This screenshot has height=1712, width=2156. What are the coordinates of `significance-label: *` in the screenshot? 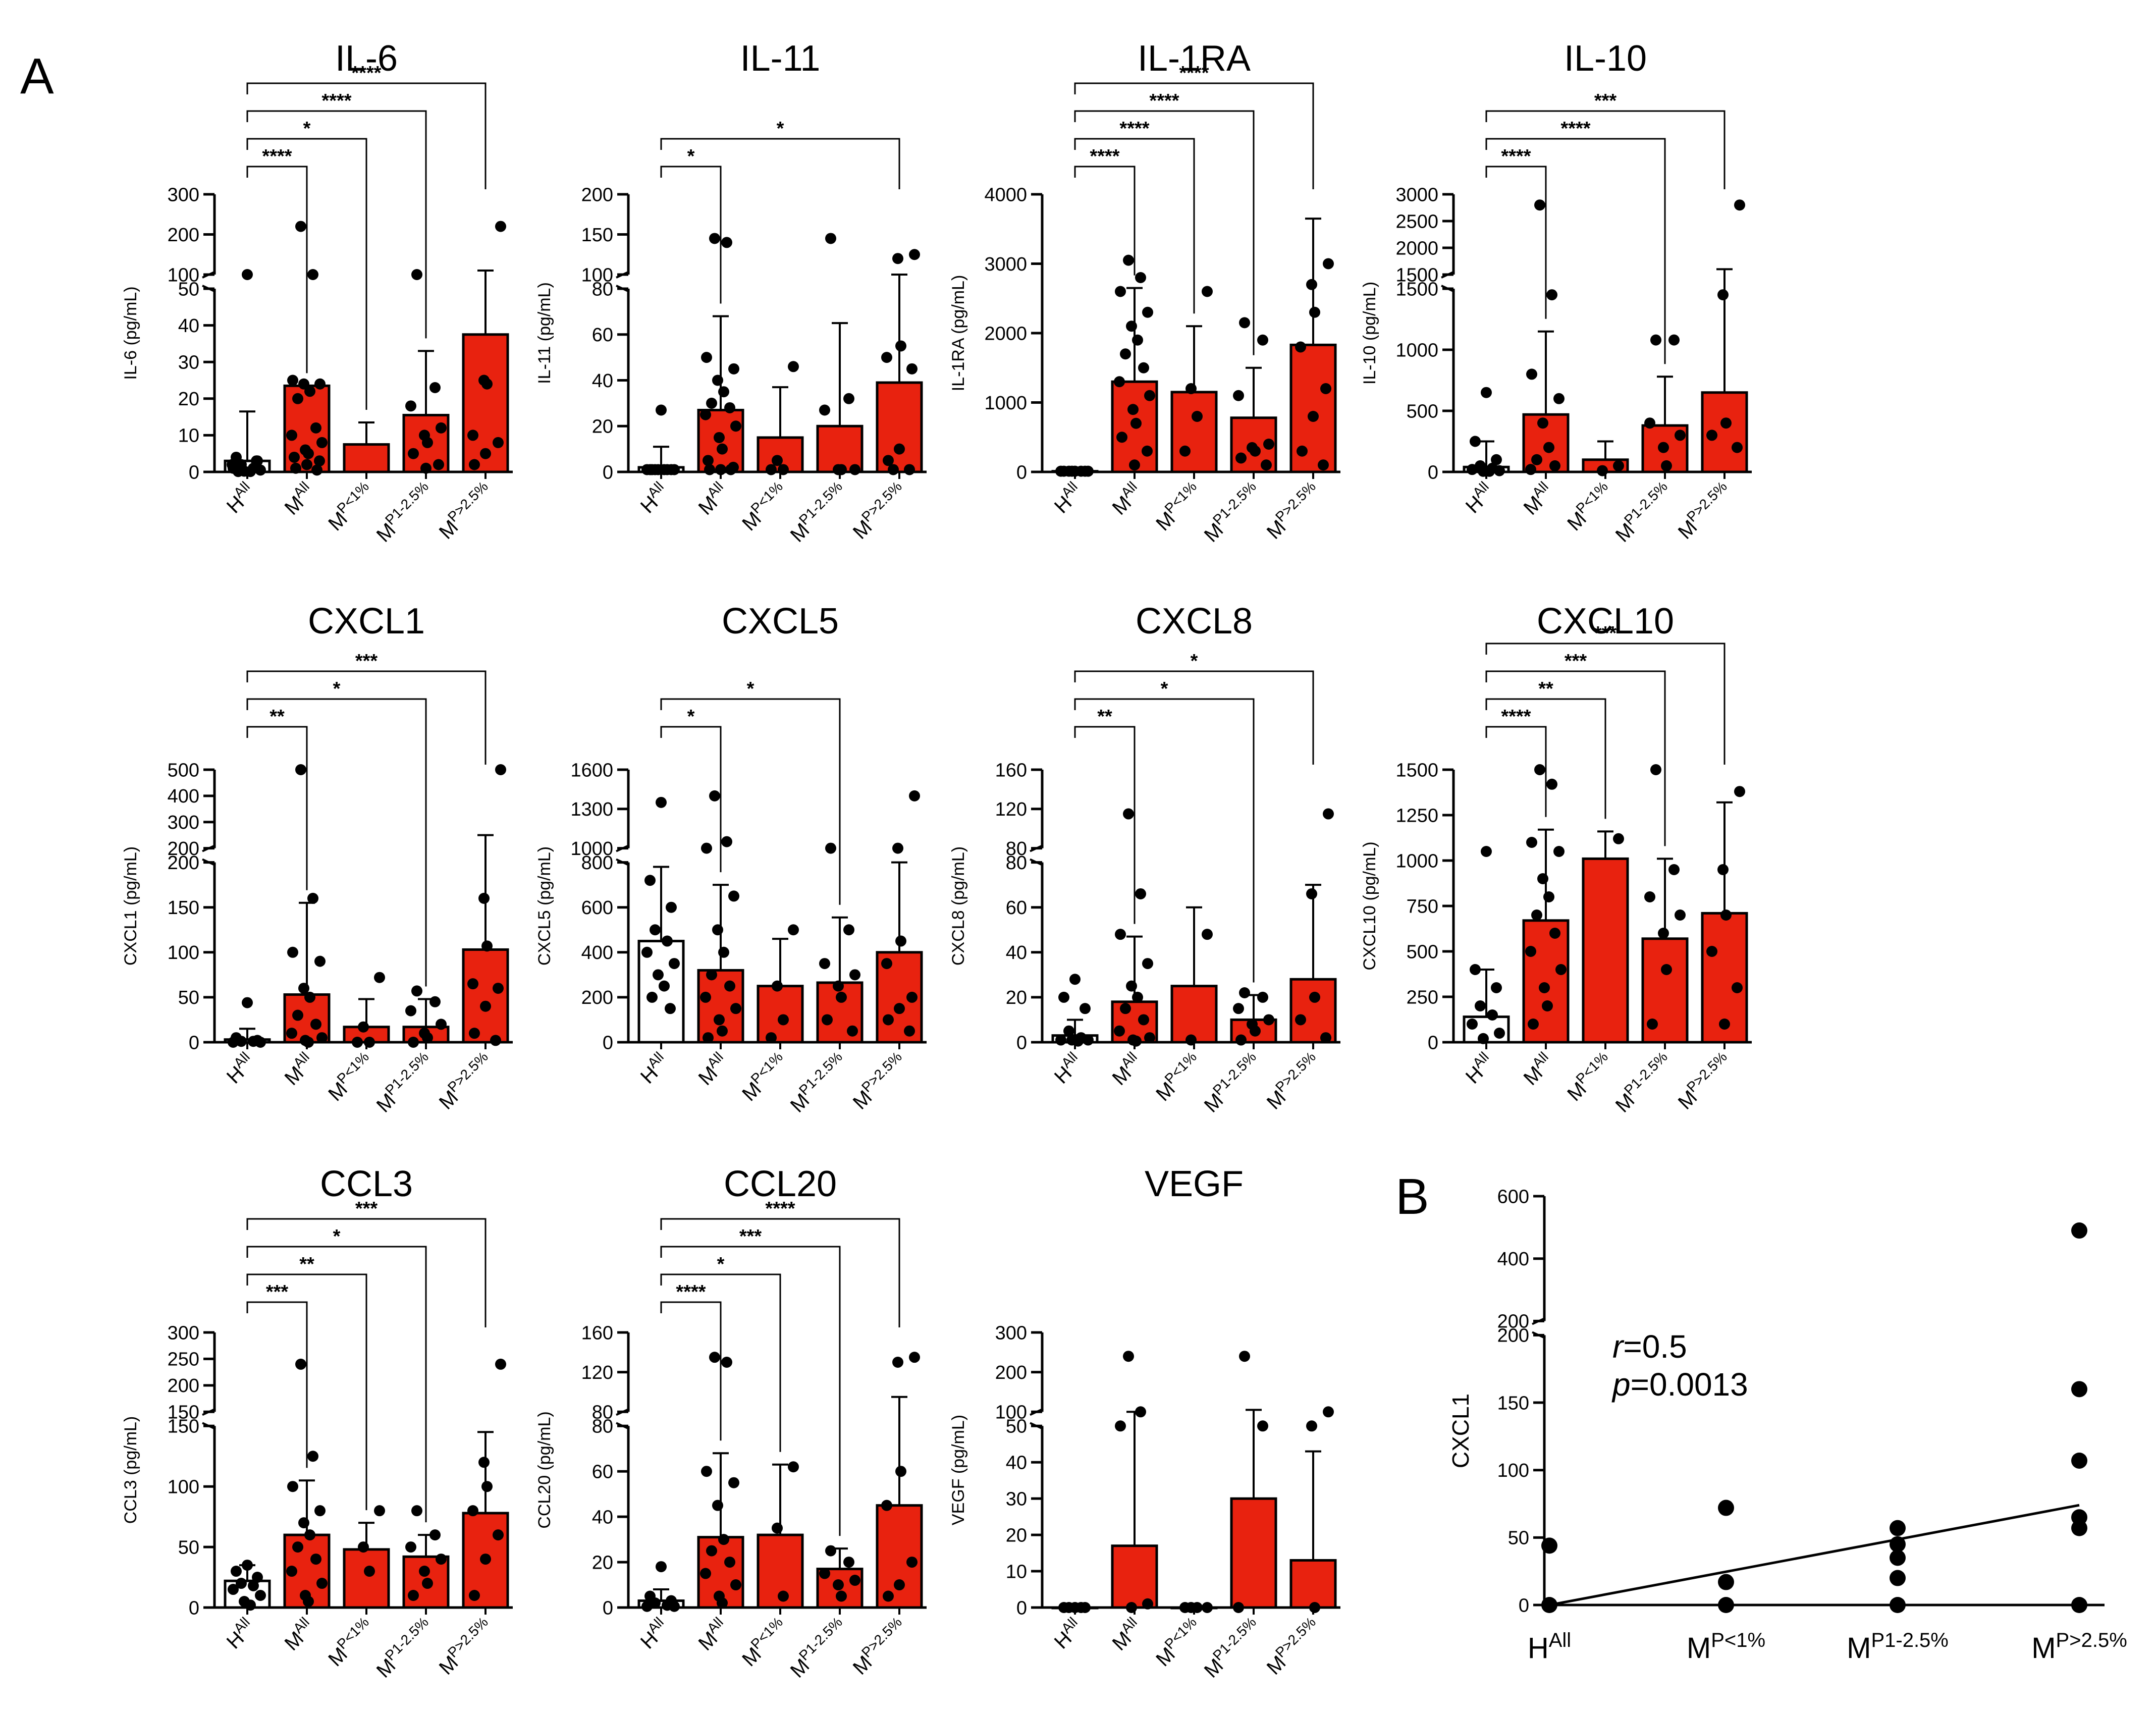 It's located at (750, 689).